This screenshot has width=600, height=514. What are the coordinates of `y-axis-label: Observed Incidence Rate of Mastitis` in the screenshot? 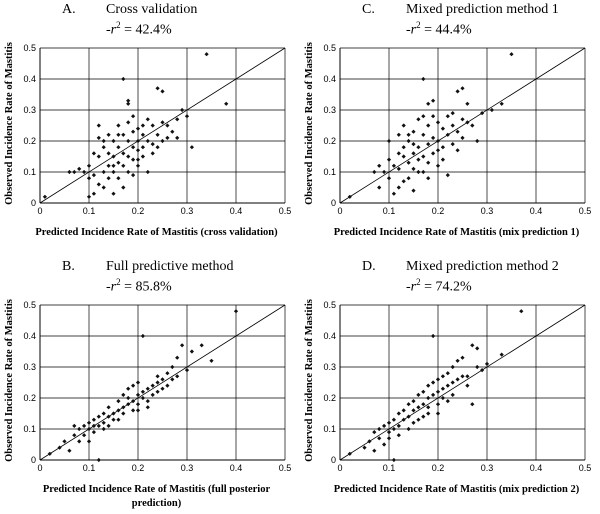 It's located at (9, 123).